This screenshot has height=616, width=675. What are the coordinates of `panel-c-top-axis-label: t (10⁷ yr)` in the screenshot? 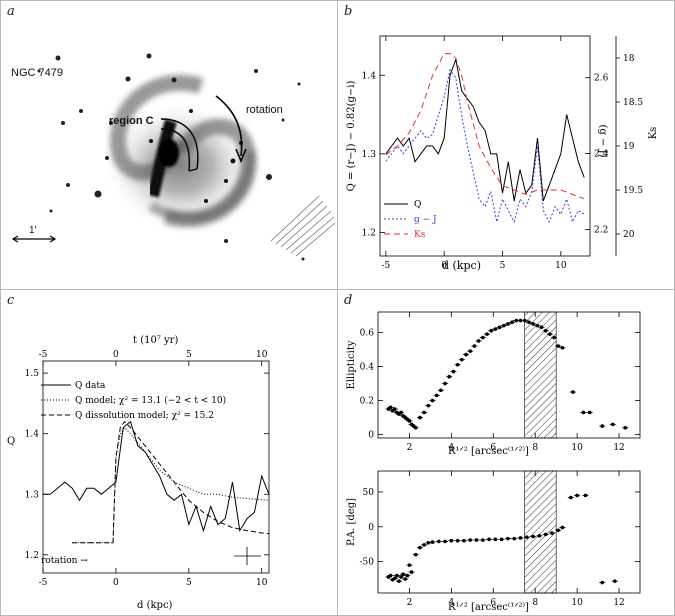 It's located at (155, 340).